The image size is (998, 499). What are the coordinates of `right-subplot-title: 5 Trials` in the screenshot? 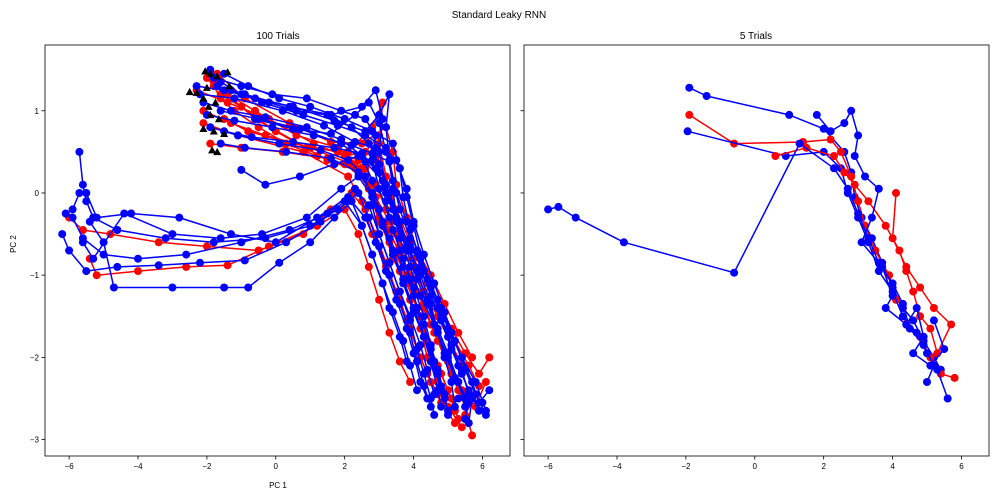 It's located at (756, 36).